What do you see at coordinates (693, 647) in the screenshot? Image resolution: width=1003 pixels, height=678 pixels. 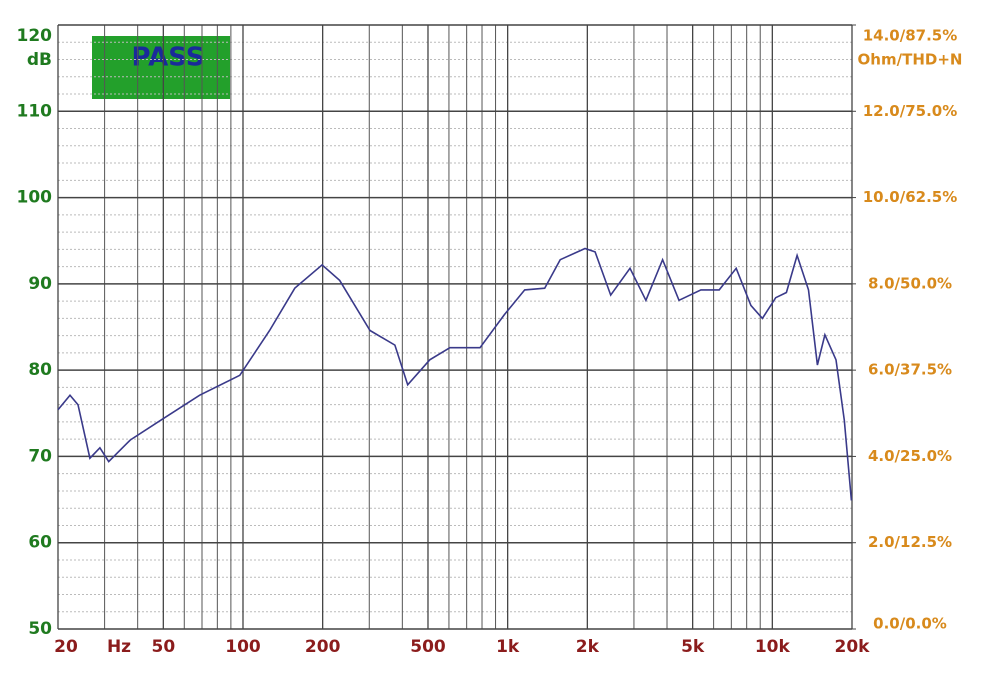 I see `x-tick-label: 5k` at bounding box center [693, 647].